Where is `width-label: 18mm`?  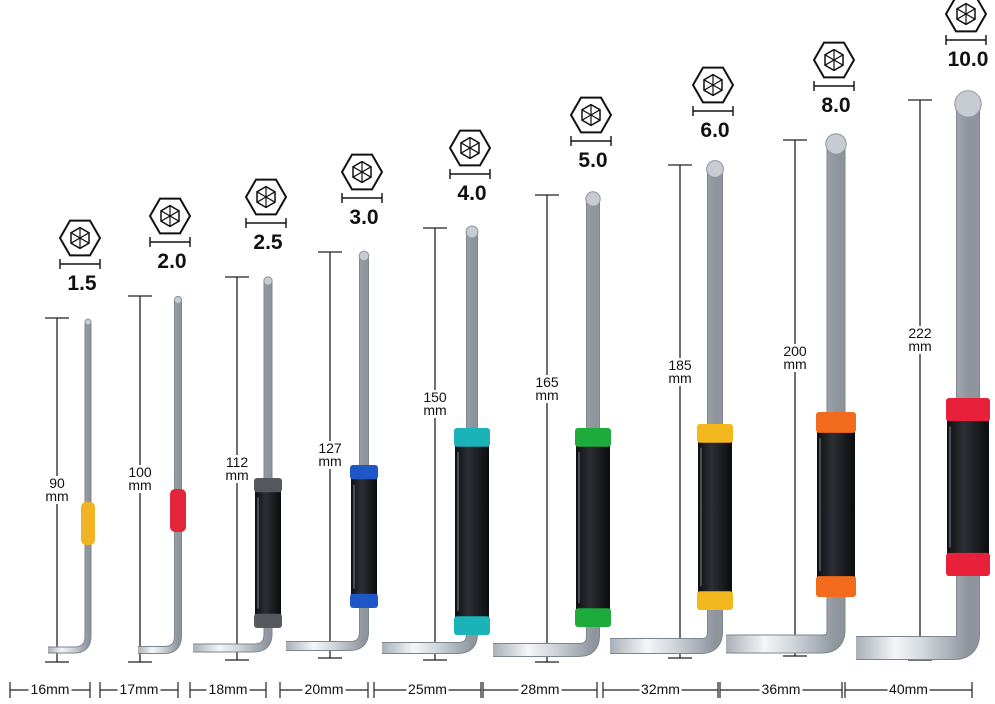
width-label: 18mm is located at coordinates (228, 689).